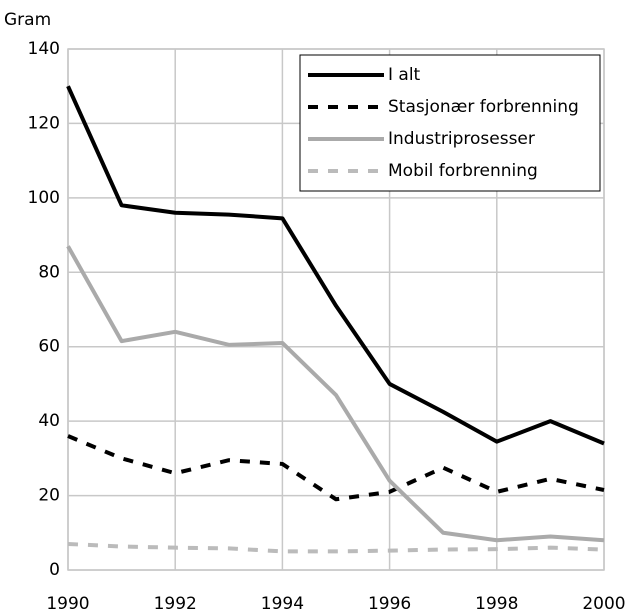 The image size is (643, 615). I want to click on x-tick-label: 1994, so click(282, 604).